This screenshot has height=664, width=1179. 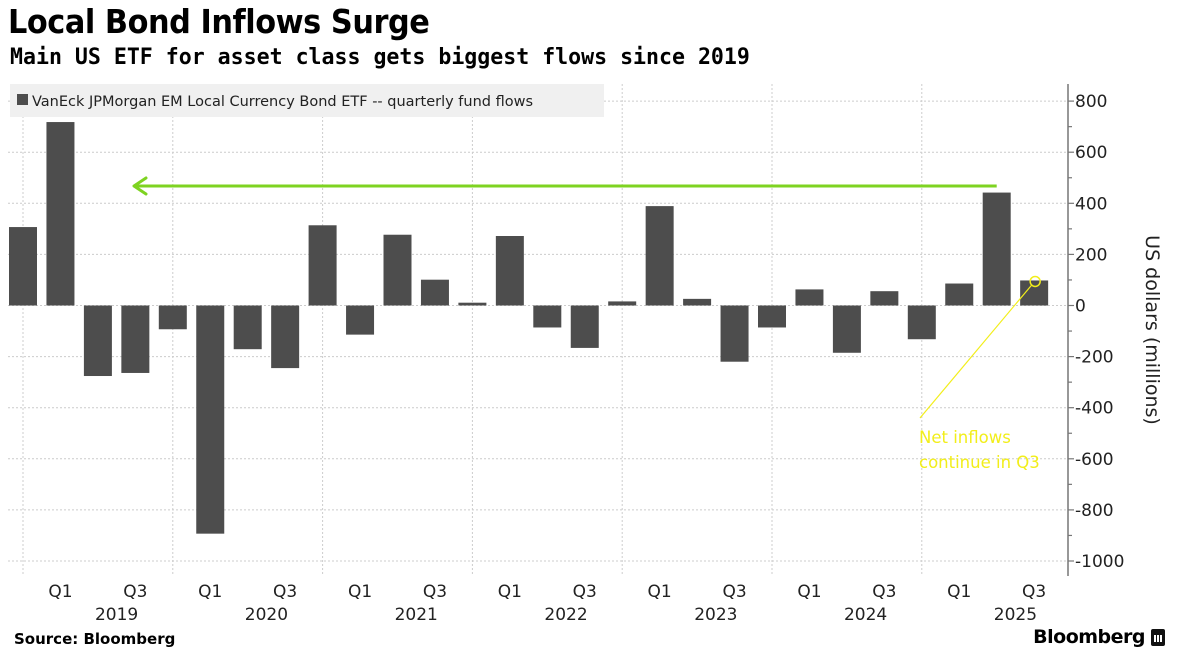 What do you see at coordinates (397, 270) in the screenshot?
I see `bar-2021-q2` at bounding box center [397, 270].